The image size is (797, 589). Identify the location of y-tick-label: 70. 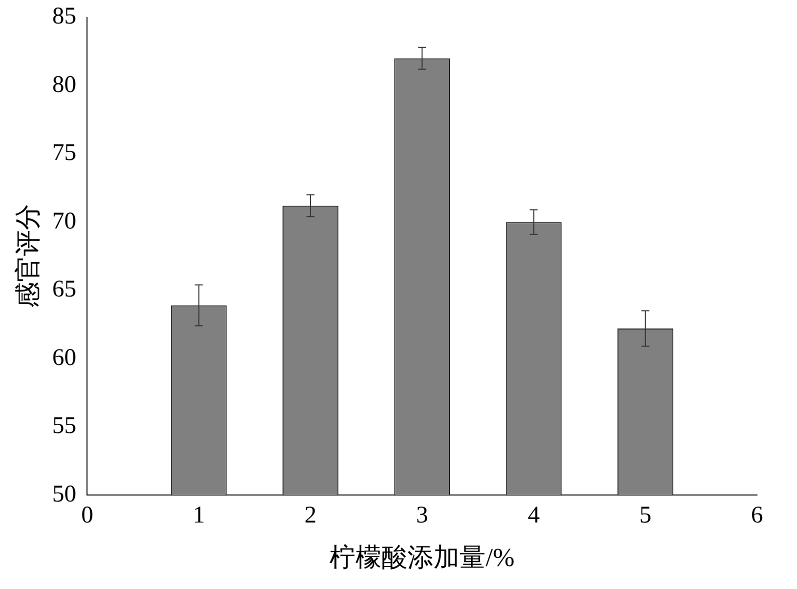
(64, 221).